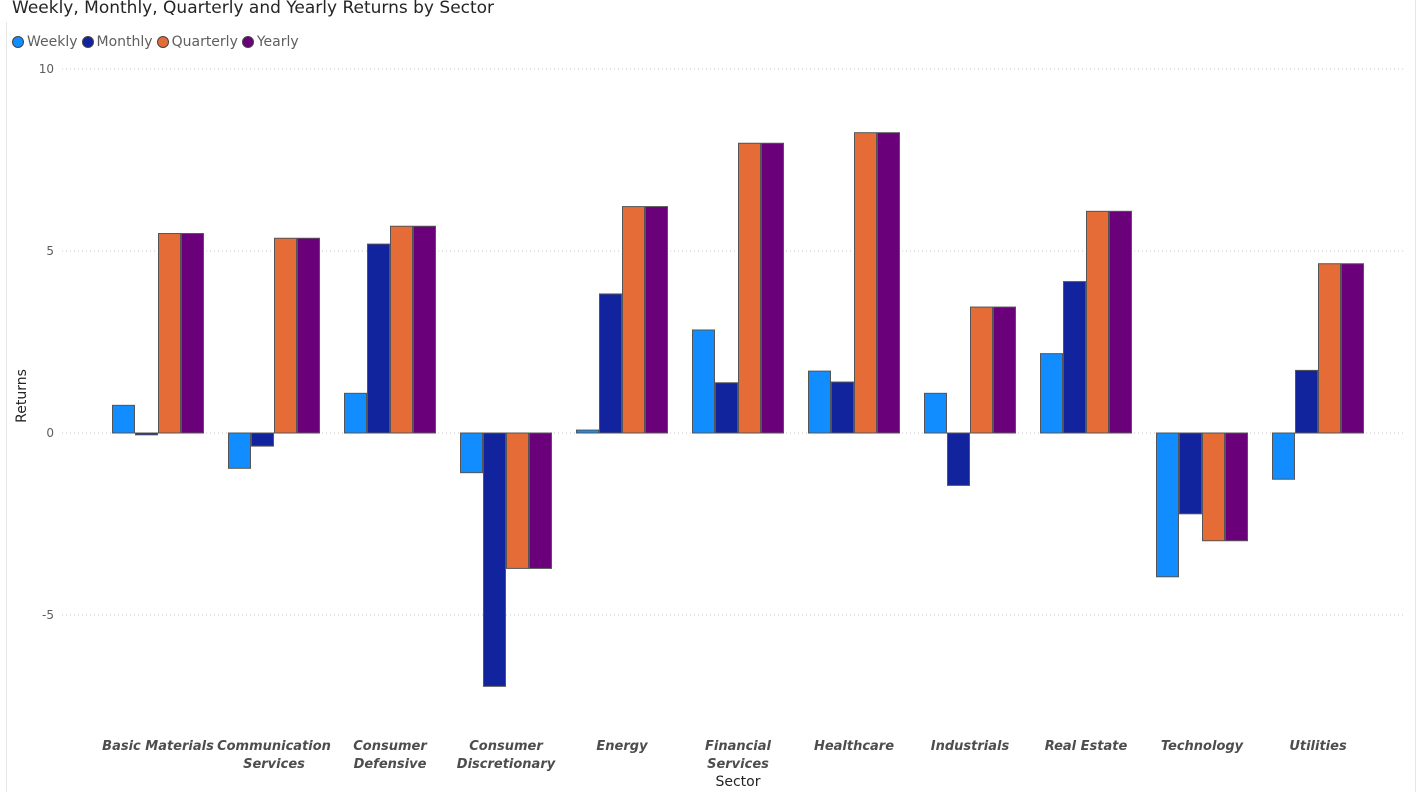  I want to click on x-tick-label: Energy, so click(622, 746).